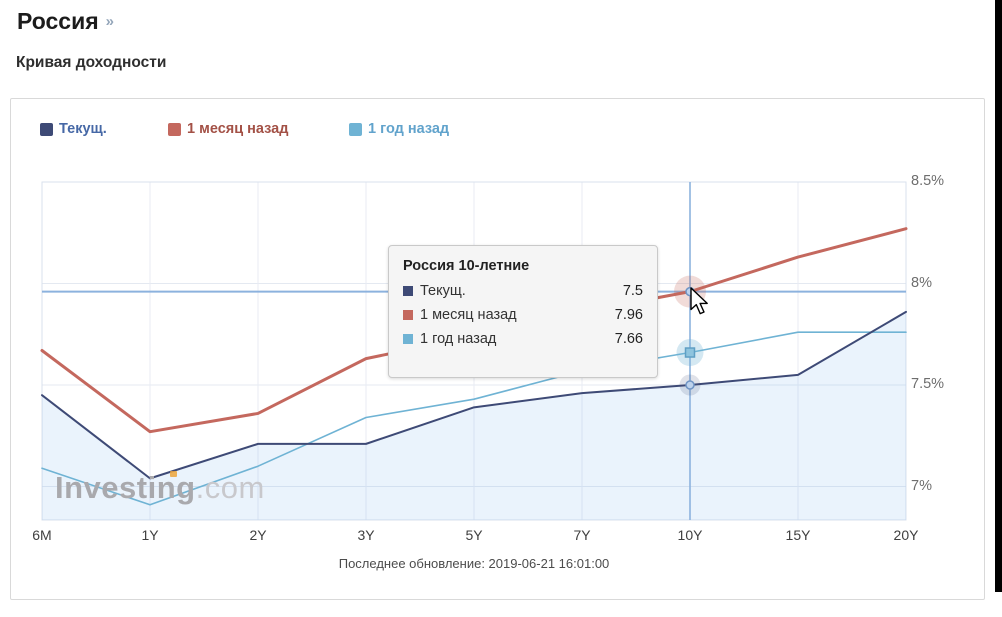 The height and width of the screenshot is (617, 1002). What do you see at coordinates (798, 535) in the screenshot?
I see `x-axis-label-15Y: 15Y` at bounding box center [798, 535].